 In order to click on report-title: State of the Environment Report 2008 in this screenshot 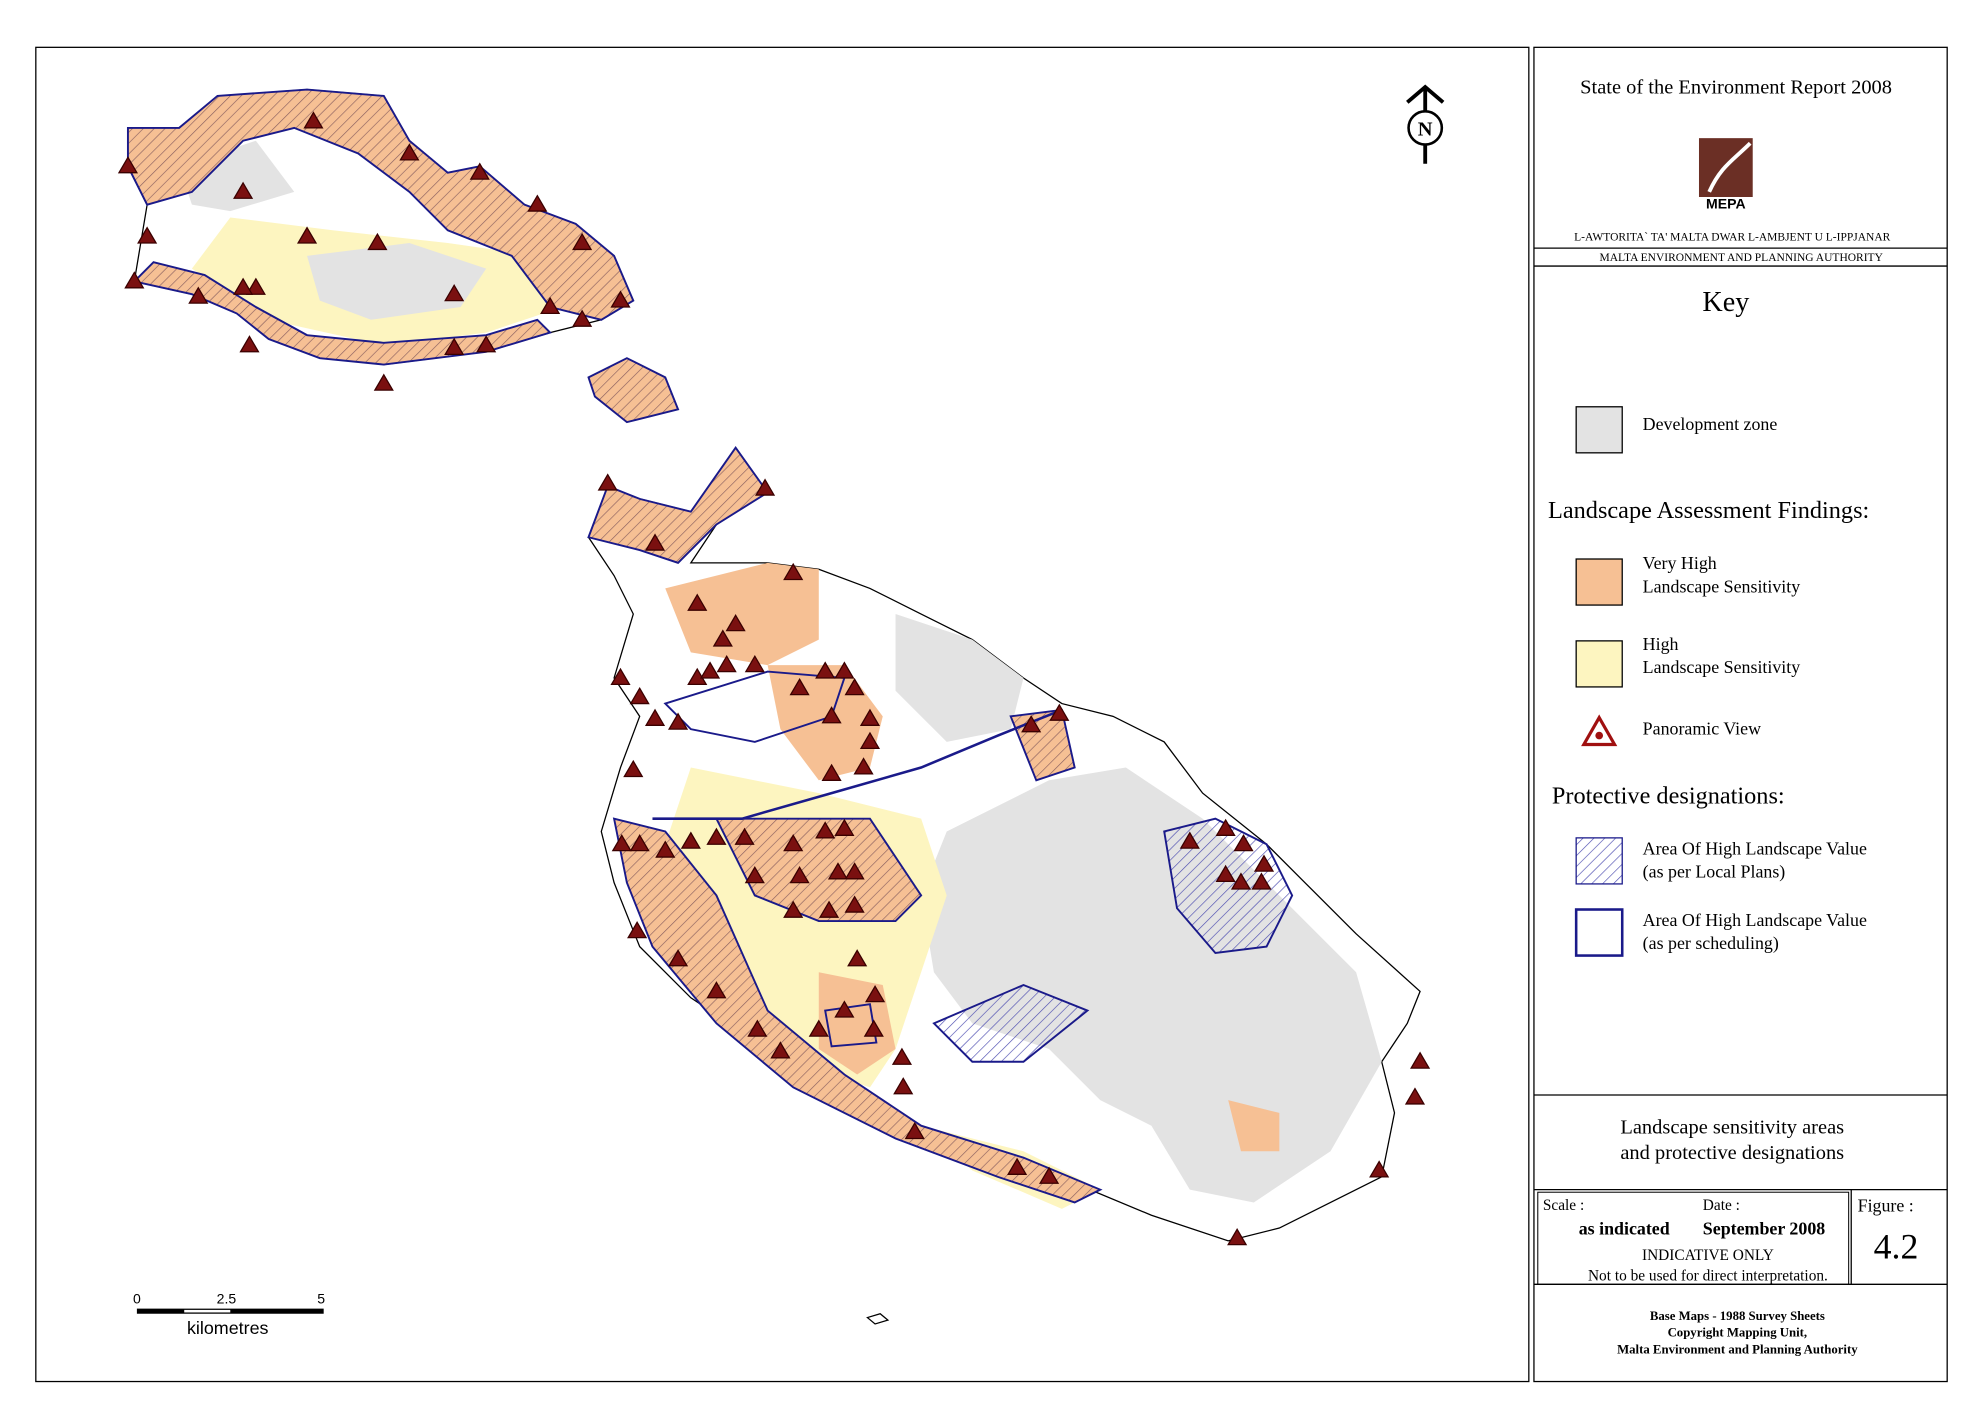, I will do `click(1736, 87)`.